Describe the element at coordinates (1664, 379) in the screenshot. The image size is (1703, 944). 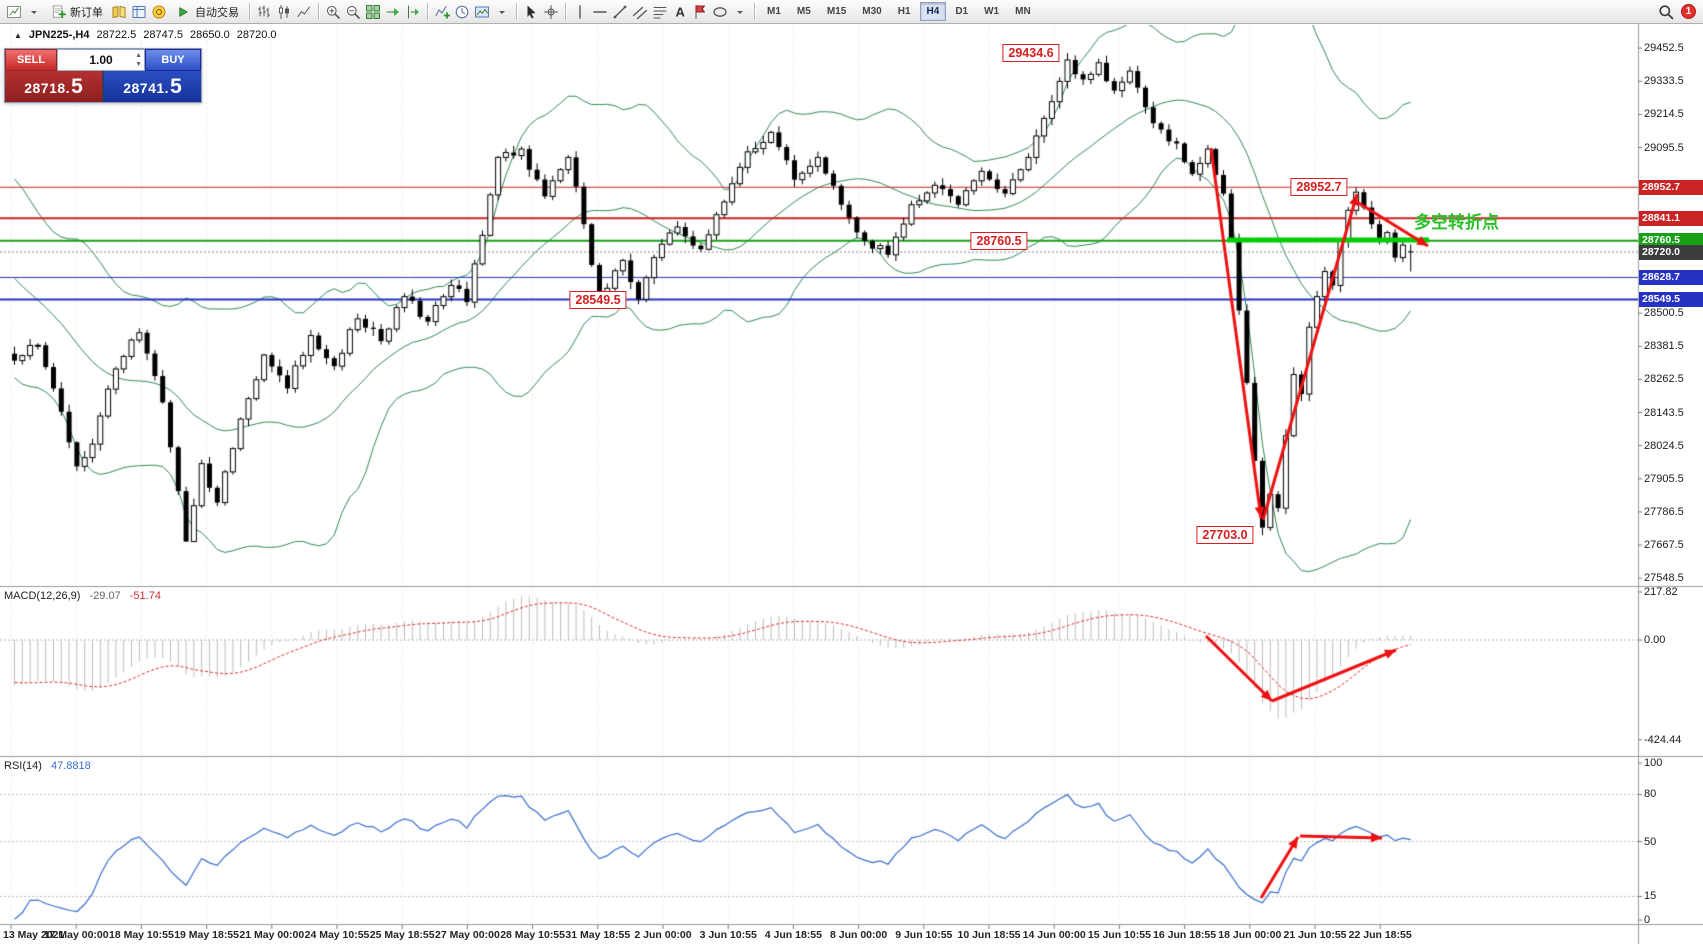
I see `price-axis-label: 28262.5` at that location.